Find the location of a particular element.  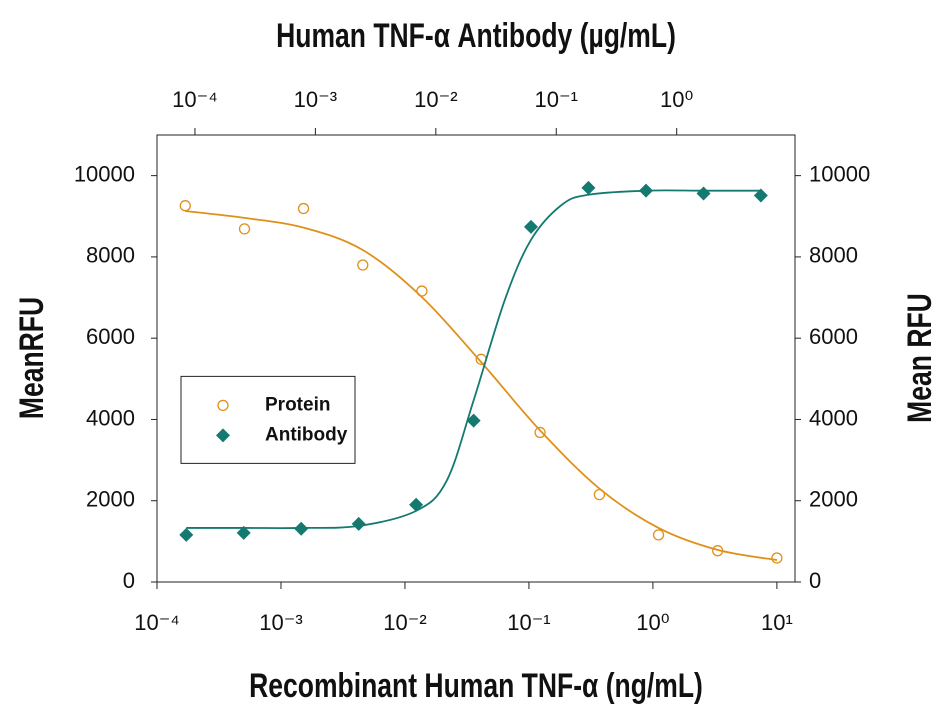

x-tick-label: 10⁰ is located at coordinates (652, 622).